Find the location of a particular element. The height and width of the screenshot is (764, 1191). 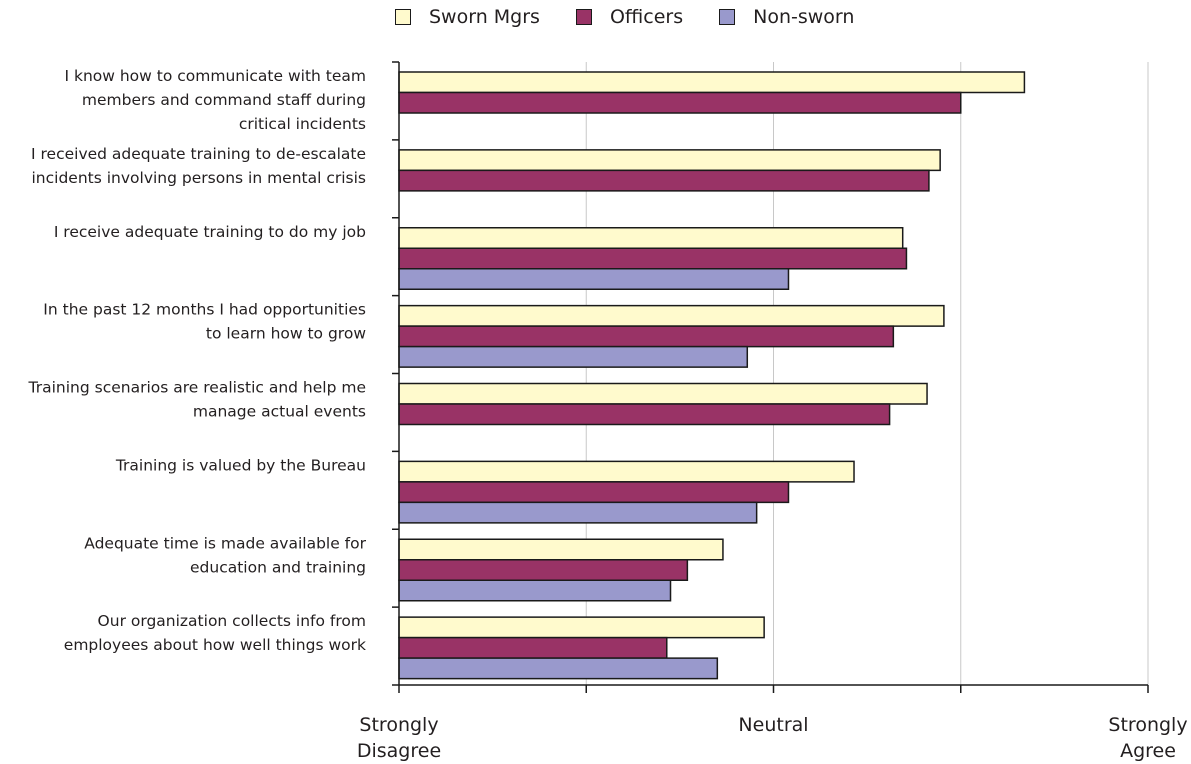

category-label-line: I know how to communicate with team is located at coordinates (215, 76).